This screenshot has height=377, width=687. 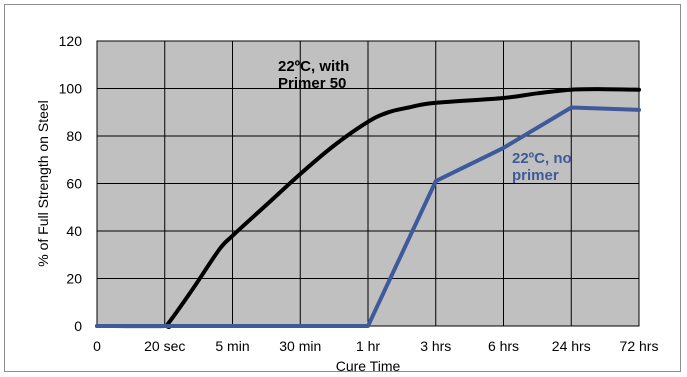 I want to click on x-tick-label: 6 hrs, so click(x=503, y=346).